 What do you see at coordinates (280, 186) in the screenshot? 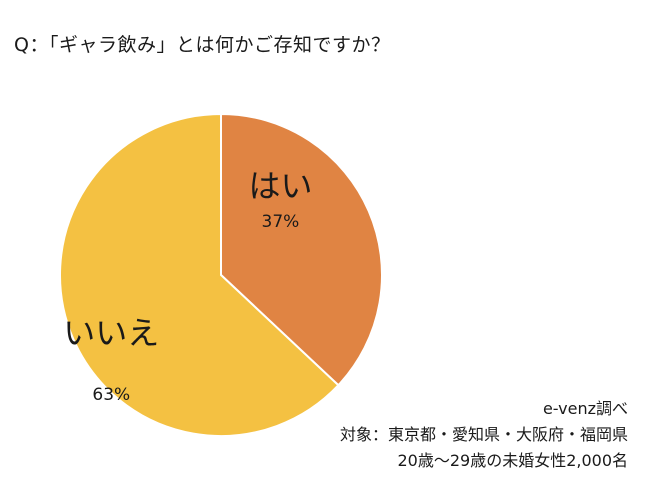
I see `slice-label-yes: はい` at bounding box center [280, 186].